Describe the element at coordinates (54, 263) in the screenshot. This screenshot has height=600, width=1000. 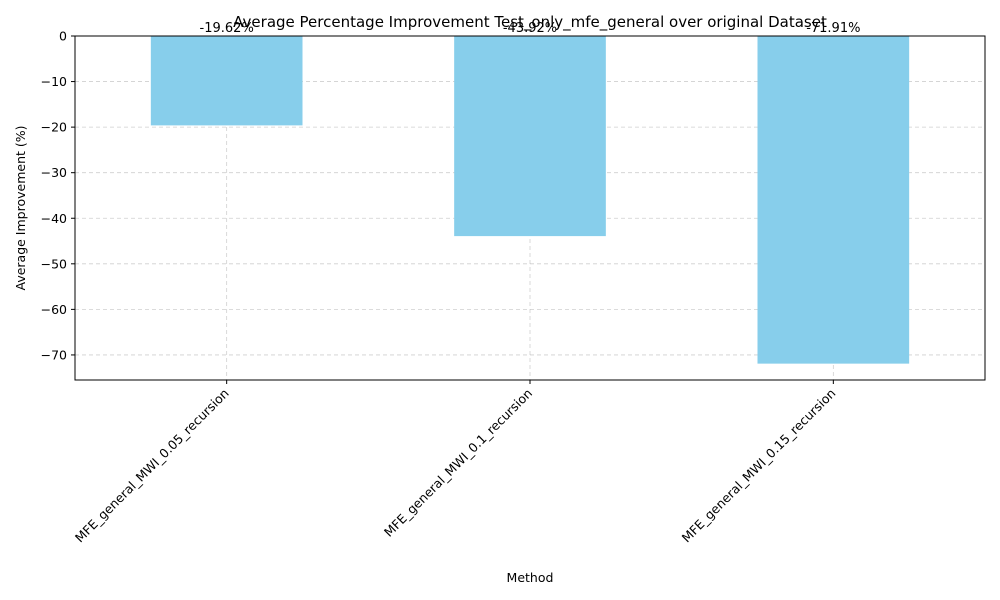
I see `y-tick-label: −50` at that location.